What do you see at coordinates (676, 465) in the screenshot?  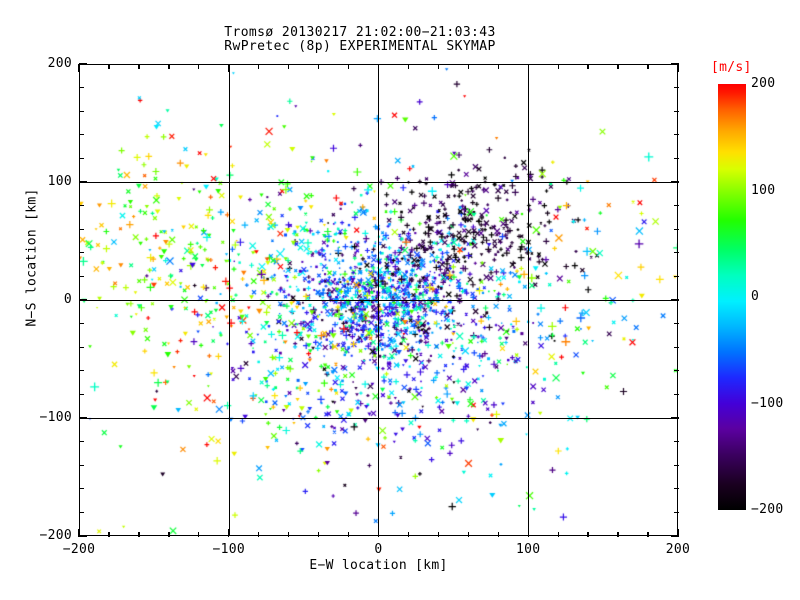 I see `tick-y-right-minor--140` at bounding box center [676, 465].